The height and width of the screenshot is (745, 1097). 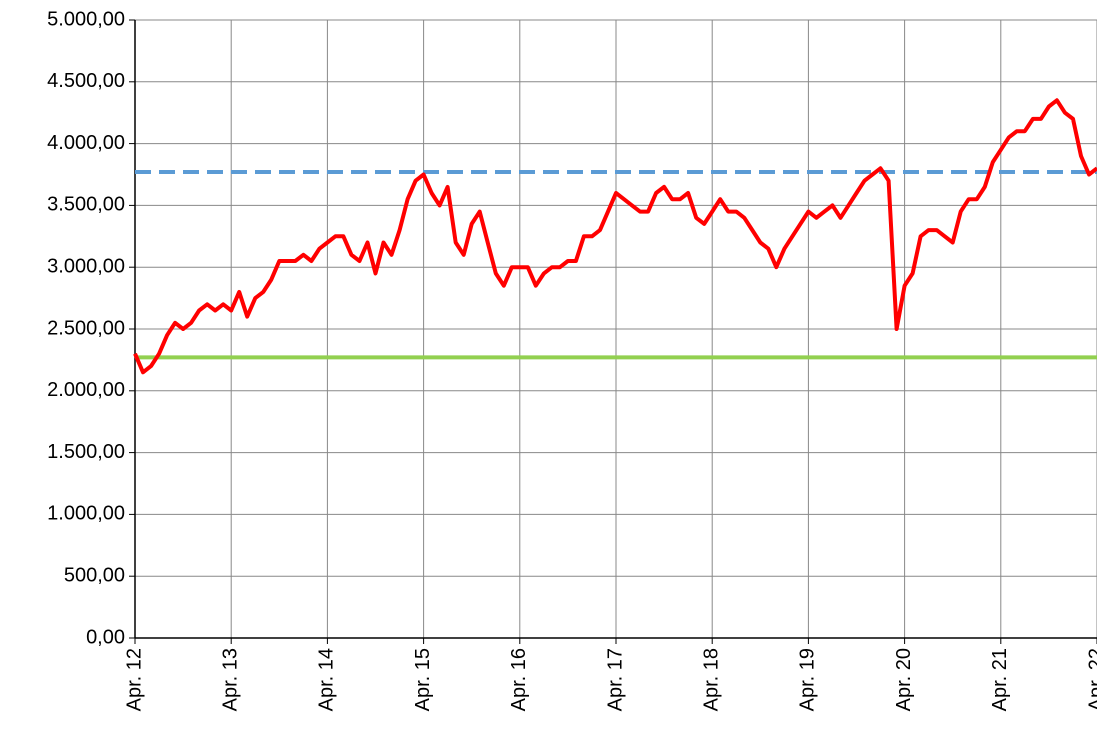 What do you see at coordinates (86, 390) in the screenshot?
I see `y-tick-label: 2.000,00` at bounding box center [86, 390].